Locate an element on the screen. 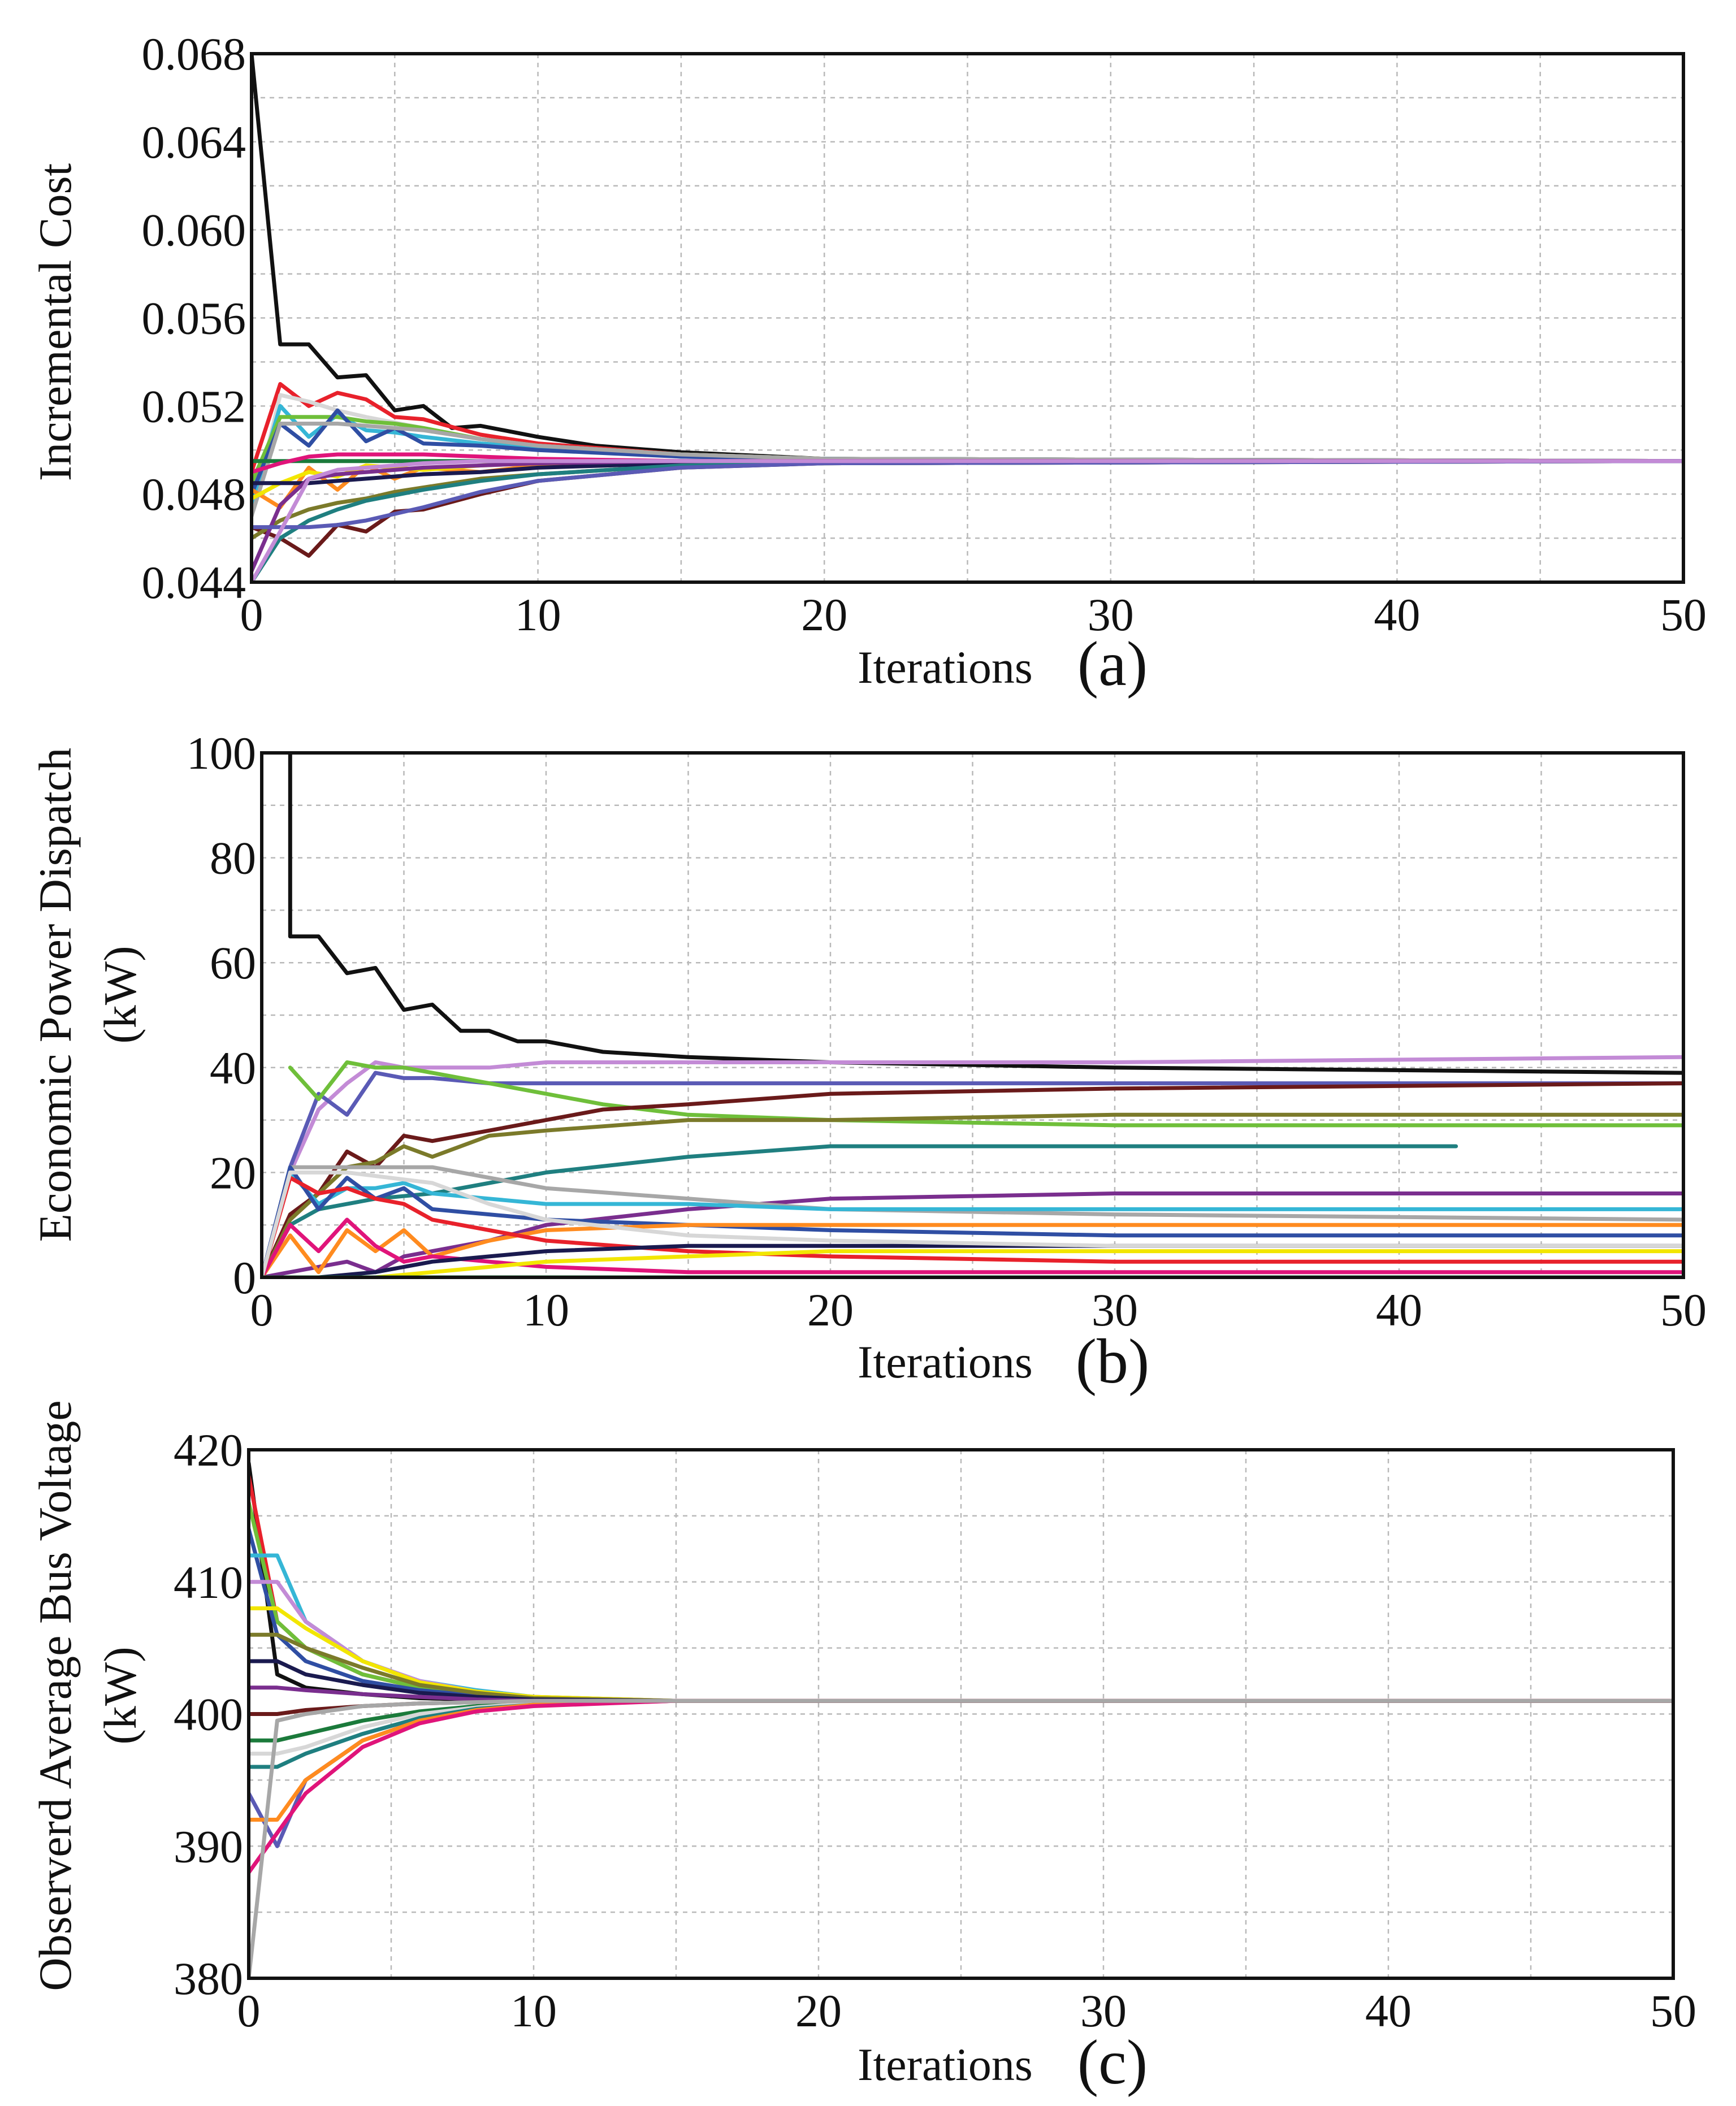  series-line-dg3 is located at coordinates (972, 1174).